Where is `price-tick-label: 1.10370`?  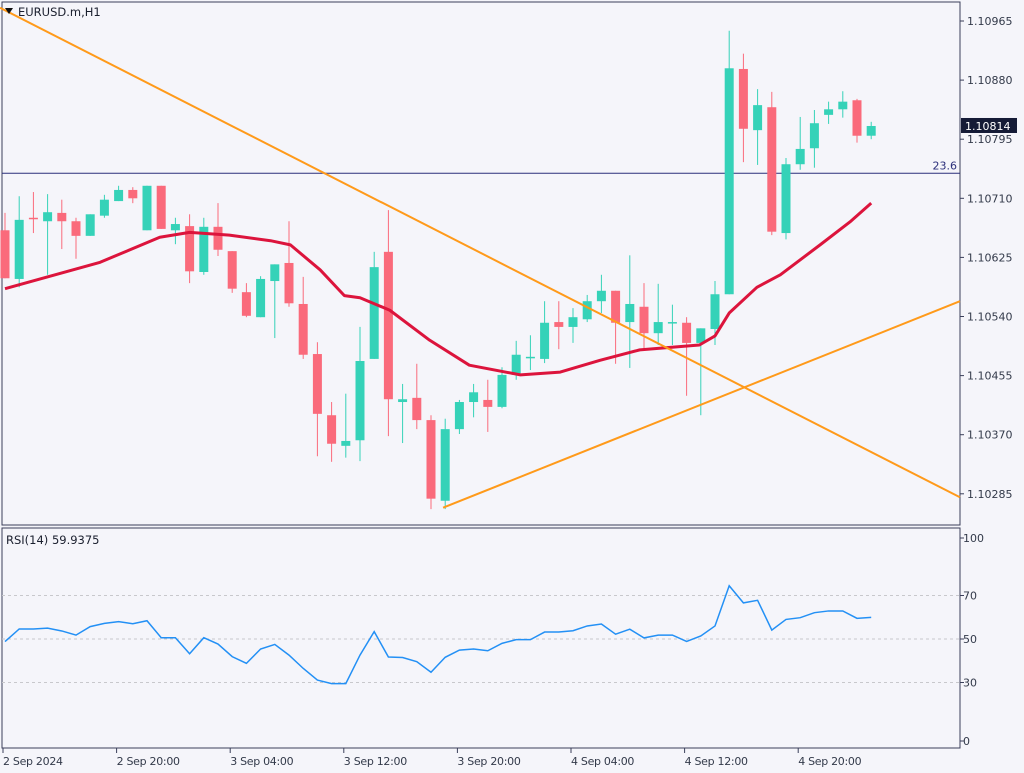 price-tick-label: 1.10370 is located at coordinates (990, 435).